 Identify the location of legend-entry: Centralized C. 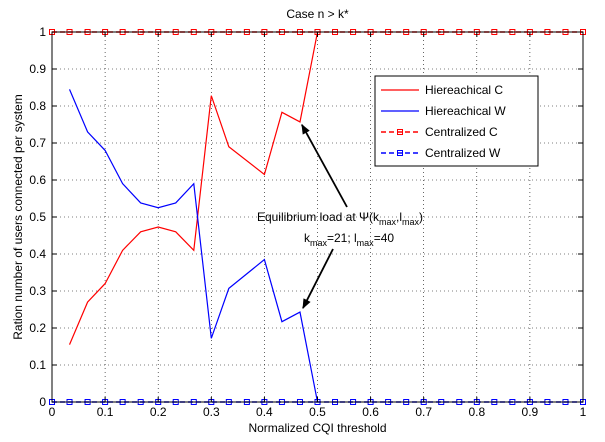
(439, 132).